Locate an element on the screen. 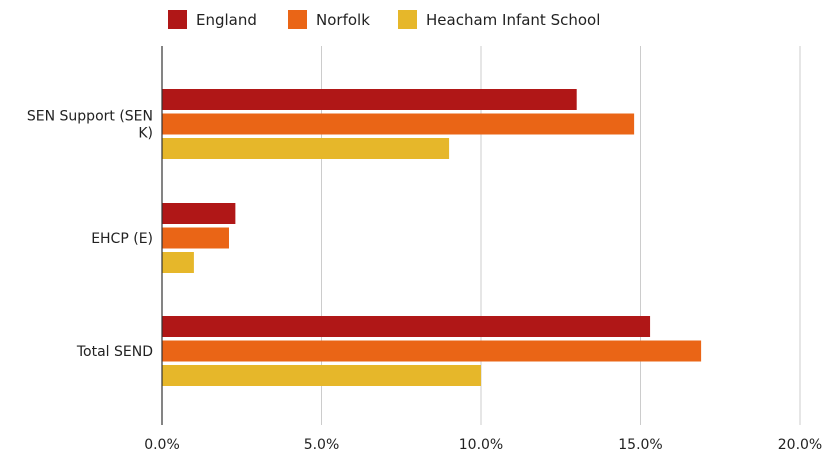 The width and height of the screenshot is (827, 457). legend-label: Norfolk is located at coordinates (343, 20).